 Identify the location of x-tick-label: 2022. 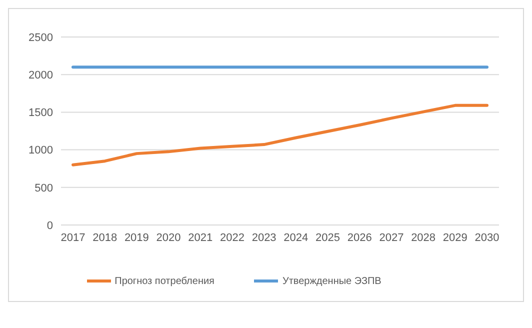
(232, 238).